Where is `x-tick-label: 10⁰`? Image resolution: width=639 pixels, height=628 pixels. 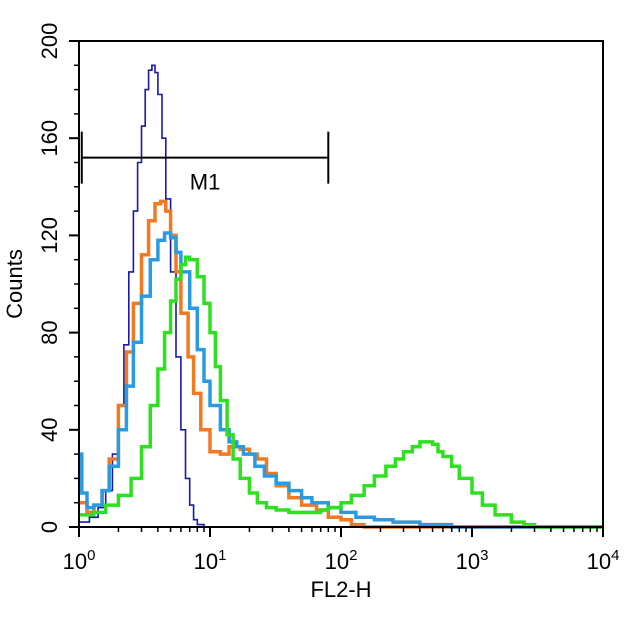 x-tick-label: 10⁰ is located at coordinates (79, 560).